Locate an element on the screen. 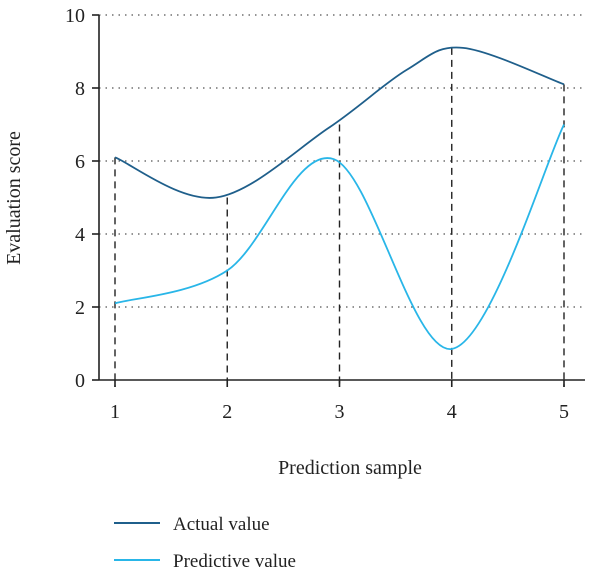 The height and width of the screenshot is (577, 600). y-tick-label-8: 8 is located at coordinates (80, 89).